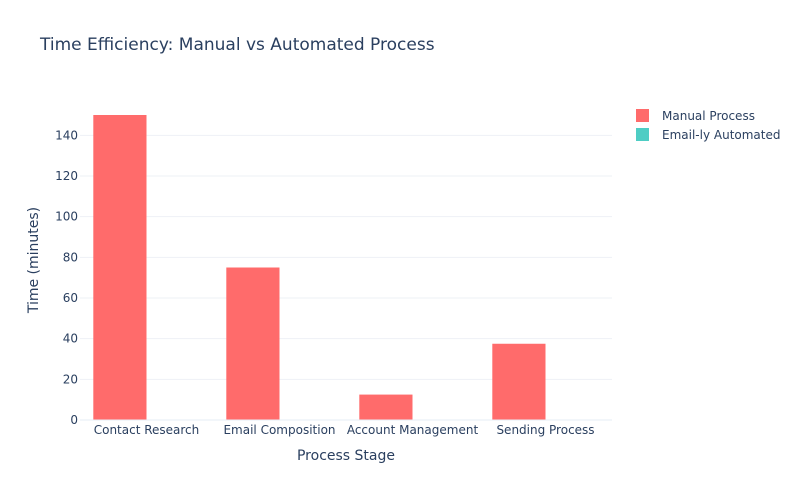 The width and height of the screenshot is (800, 500). What do you see at coordinates (66, 217) in the screenshot?
I see `y-tick-label: 100` at bounding box center [66, 217].